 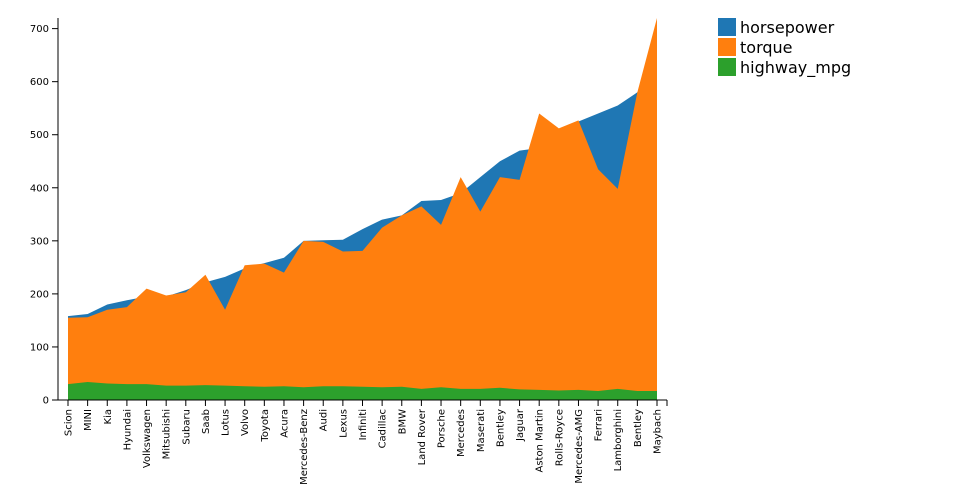 I want to click on x-tick: Mitsubishi, so click(x=167, y=429).